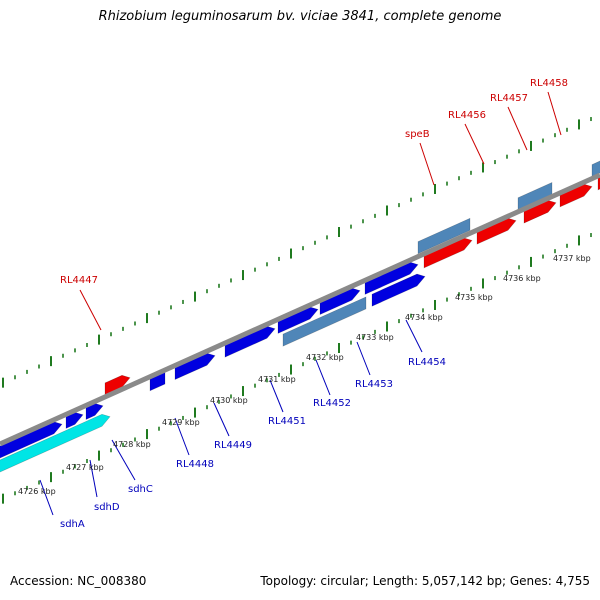 The width and height of the screenshot is (600, 600). Describe the element at coordinates (182, 436) in the screenshot. I see `leader-RL4448` at that location.